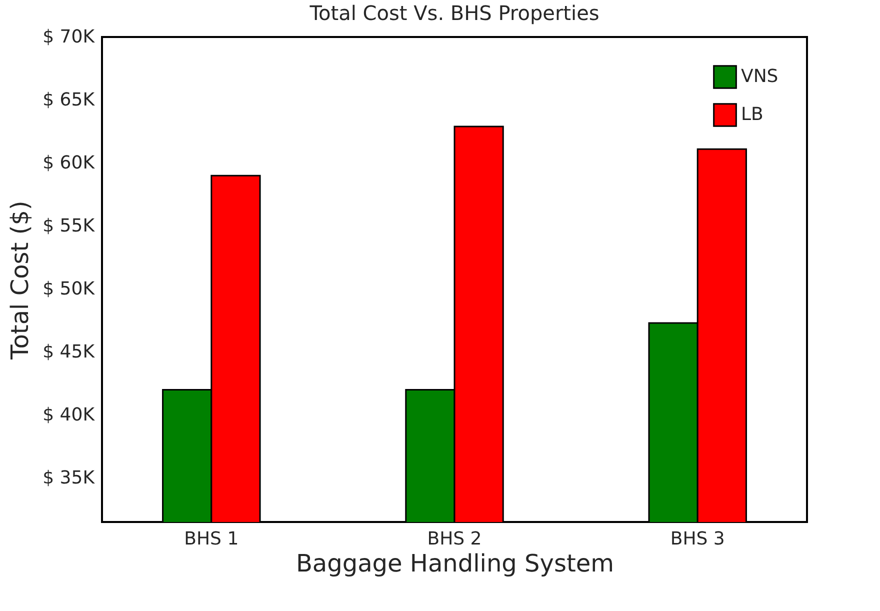 This screenshot has height=611, width=880. Describe the element at coordinates (69, 99) in the screenshot. I see `y-tick-label: $ 65K` at that location.